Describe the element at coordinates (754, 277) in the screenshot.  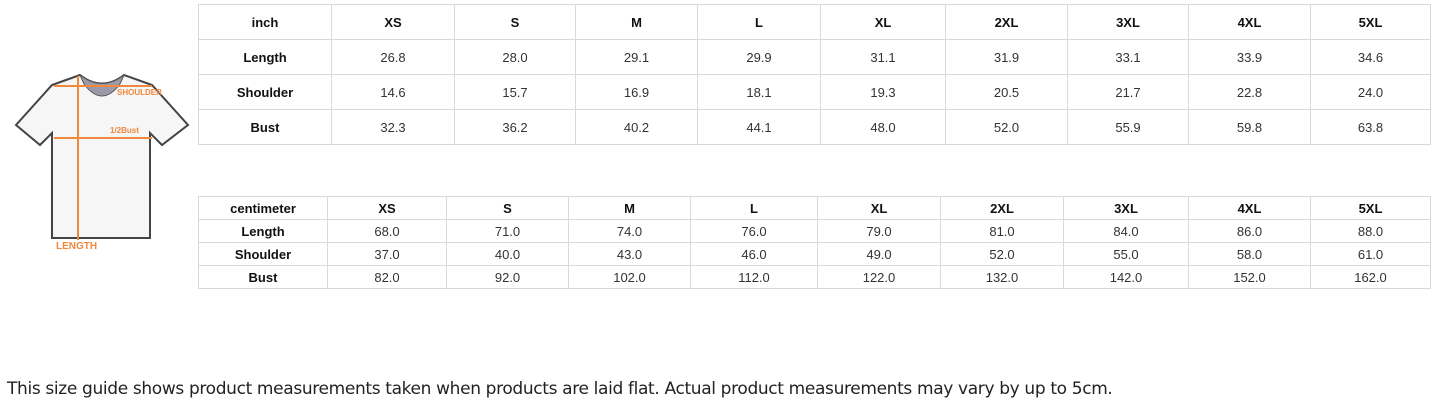
I see `table-cell: 112.0` at that location.